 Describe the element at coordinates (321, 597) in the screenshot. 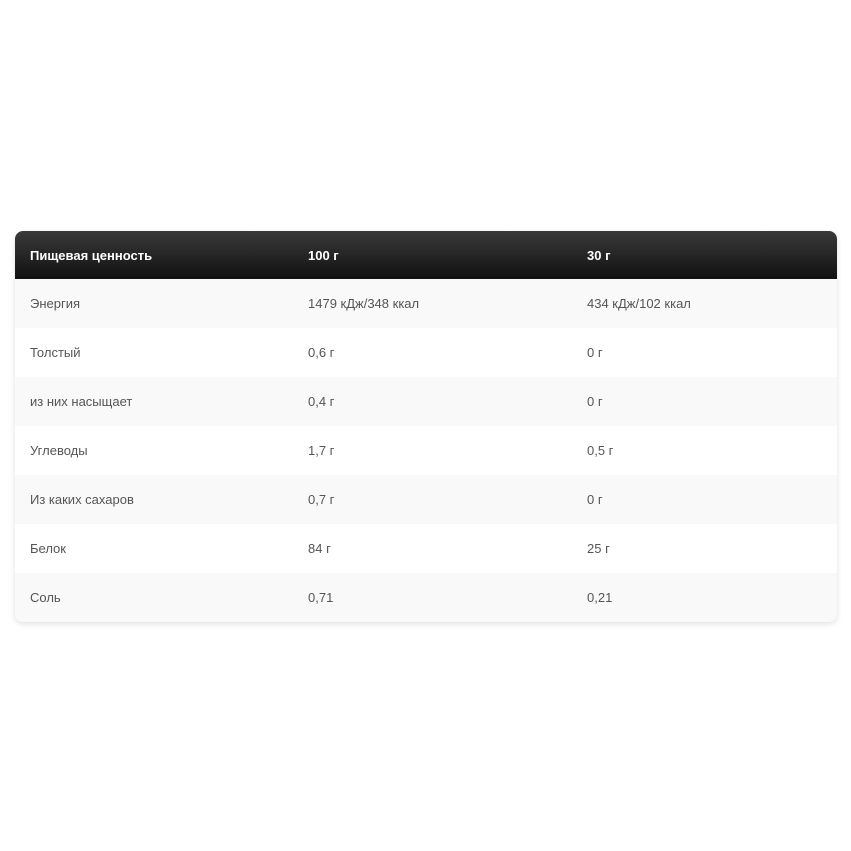

I see `value-100g: 0,71` at that location.